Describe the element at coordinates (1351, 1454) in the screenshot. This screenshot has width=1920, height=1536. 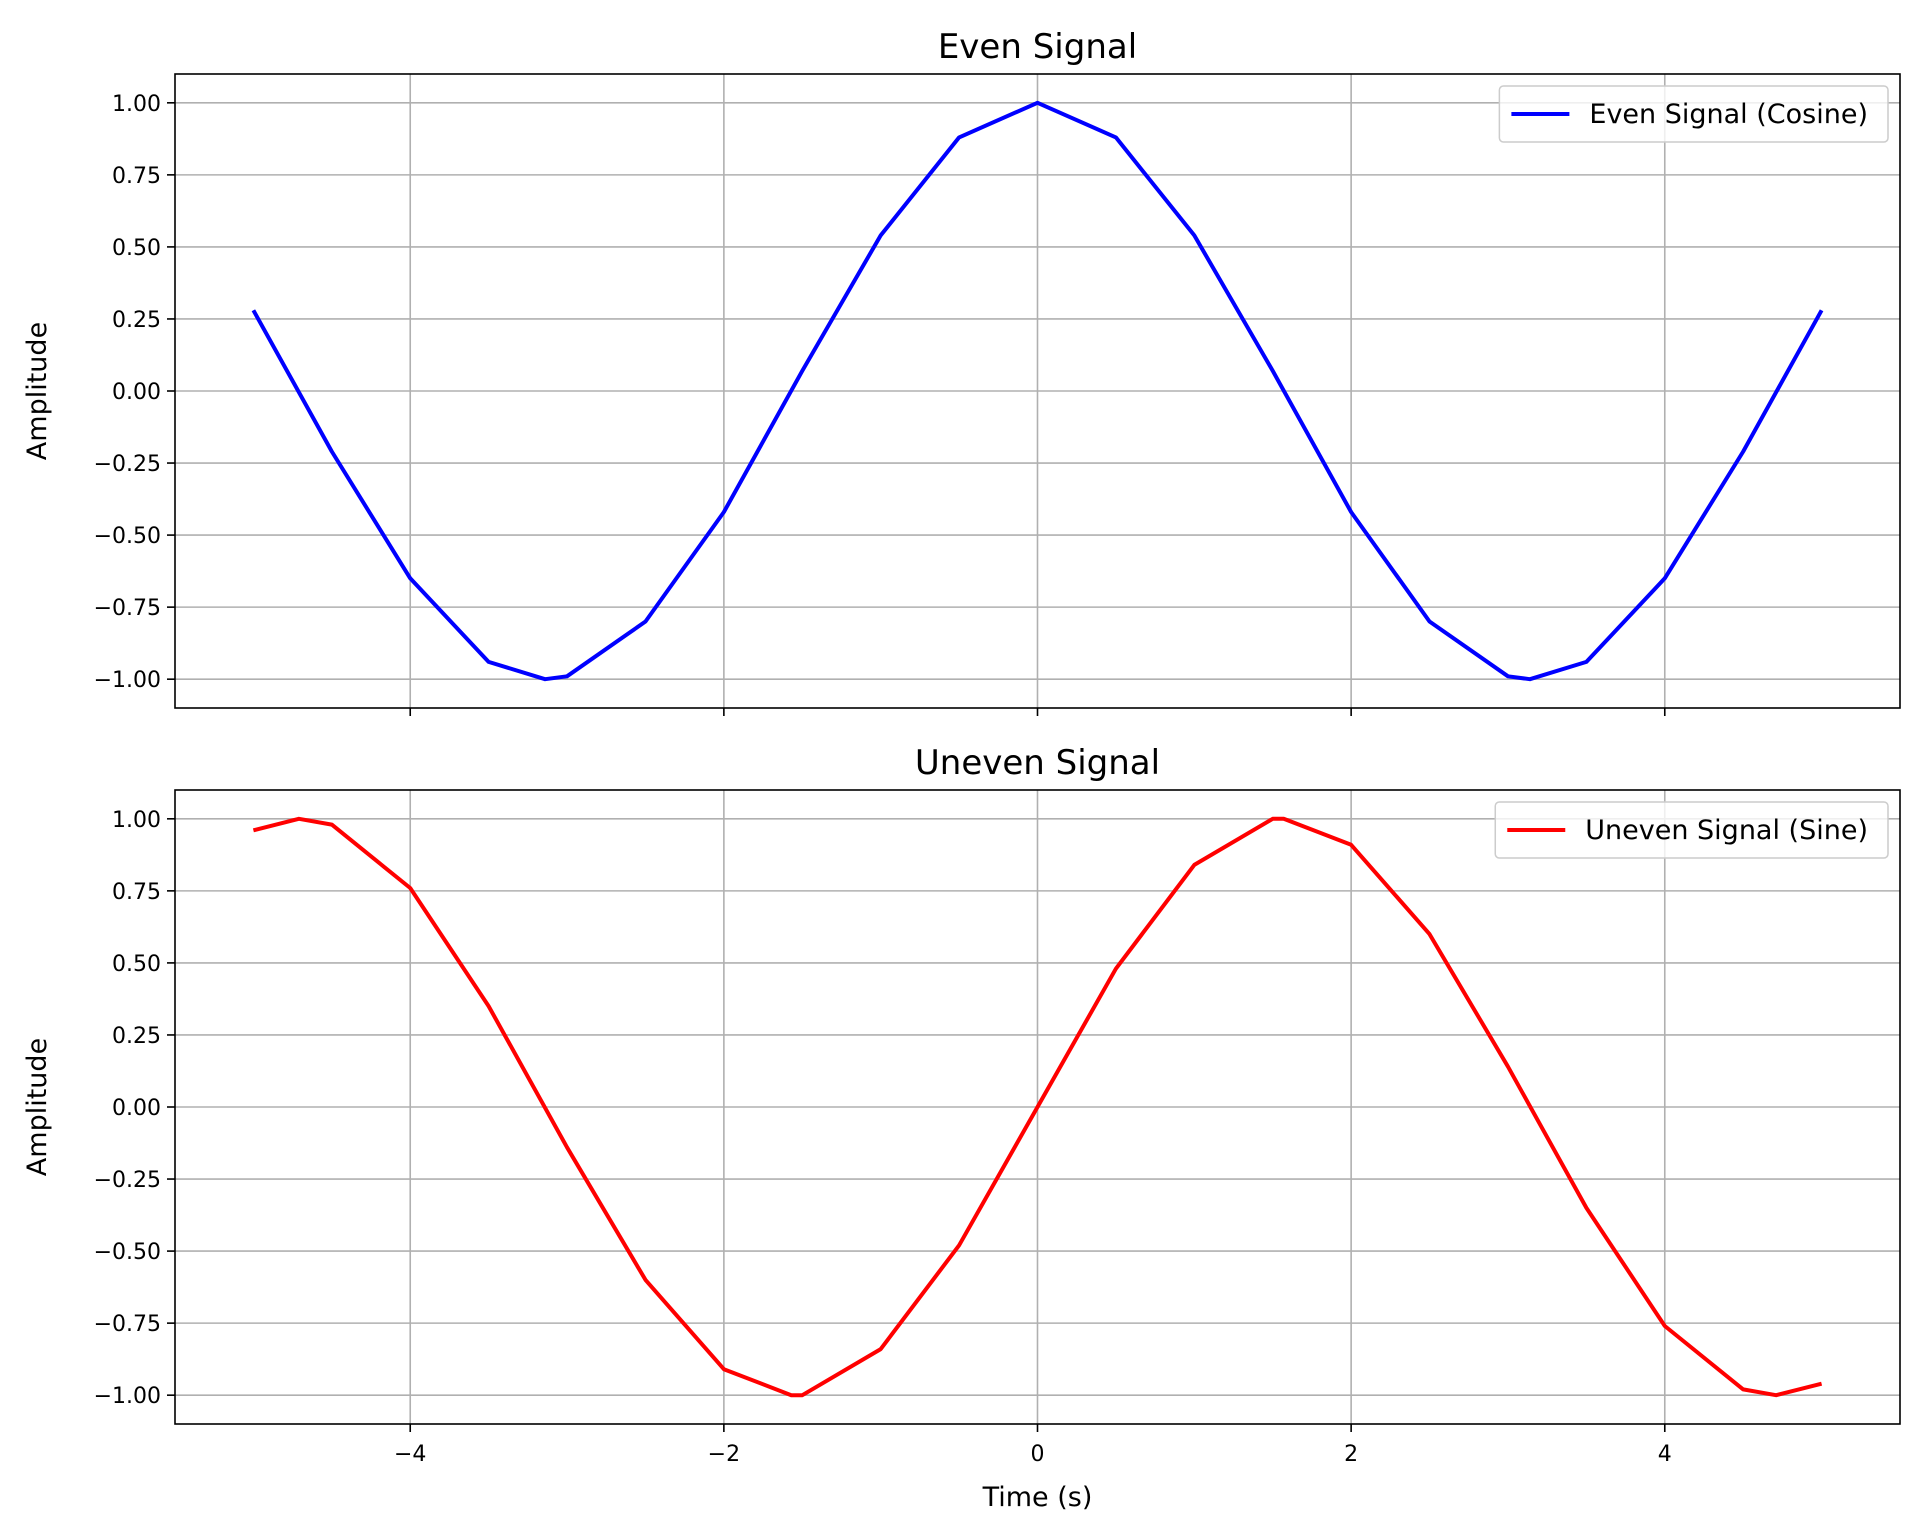
I see `x-tick-label: 2` at that location.